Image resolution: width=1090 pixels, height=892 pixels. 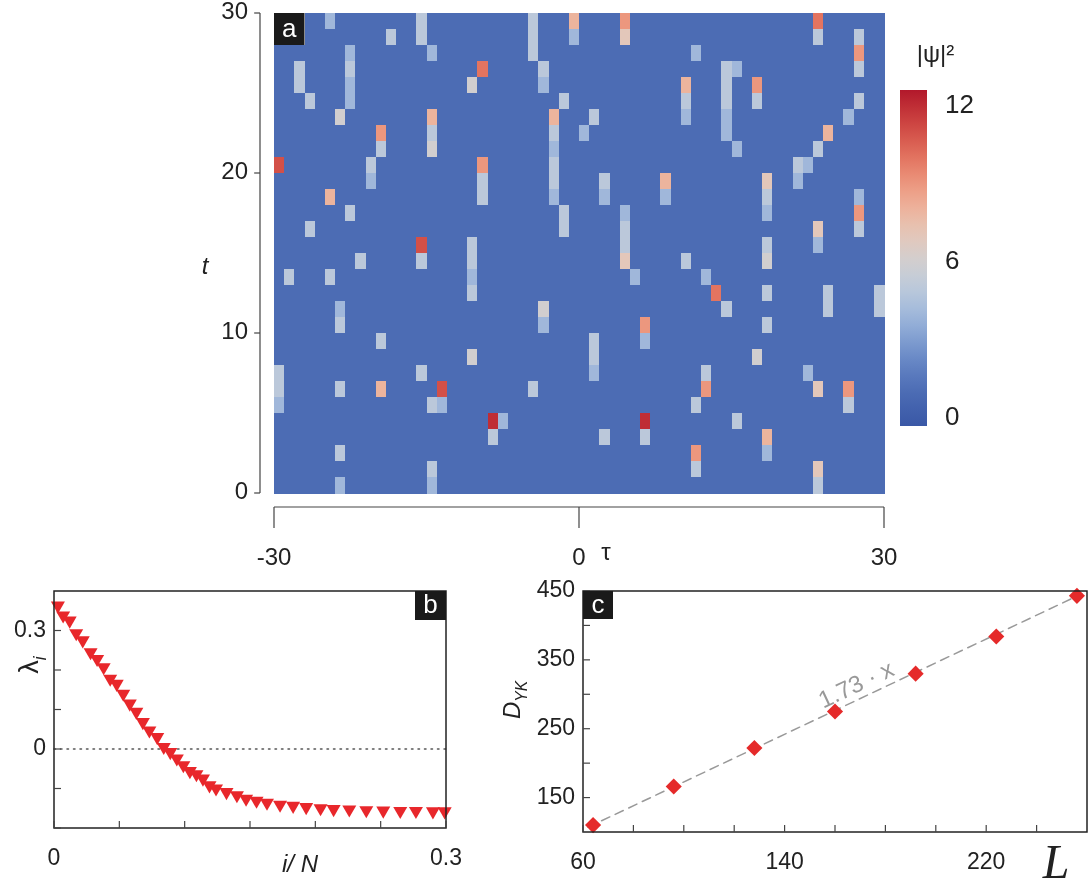 I want to click on x-axis-title: L, so click(x=1055, y=861).